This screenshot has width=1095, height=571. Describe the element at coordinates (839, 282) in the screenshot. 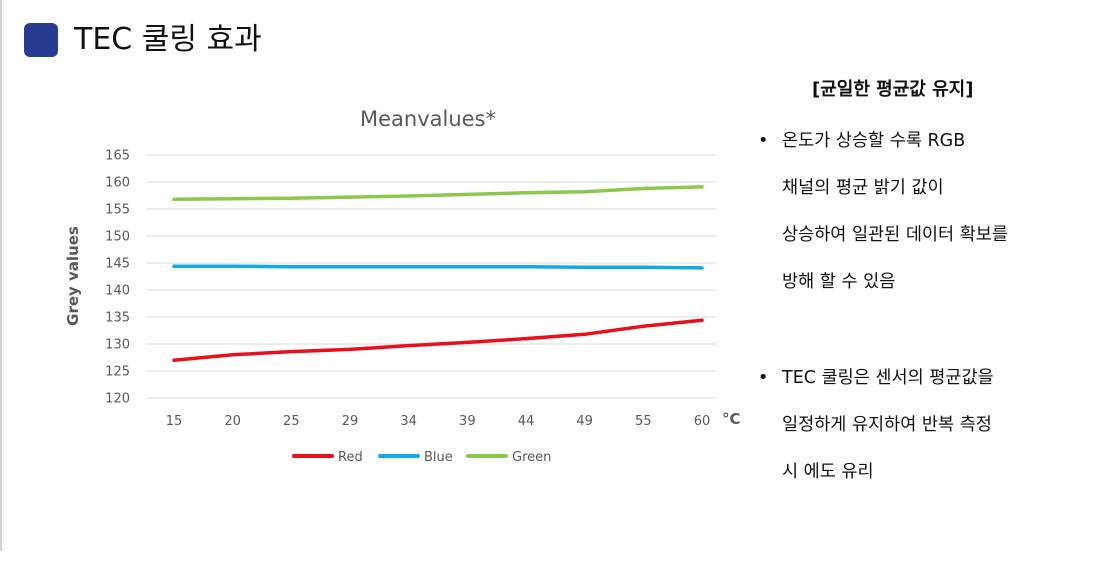

I see `bullet-text-line: 방해 할 수 있음` at that location.